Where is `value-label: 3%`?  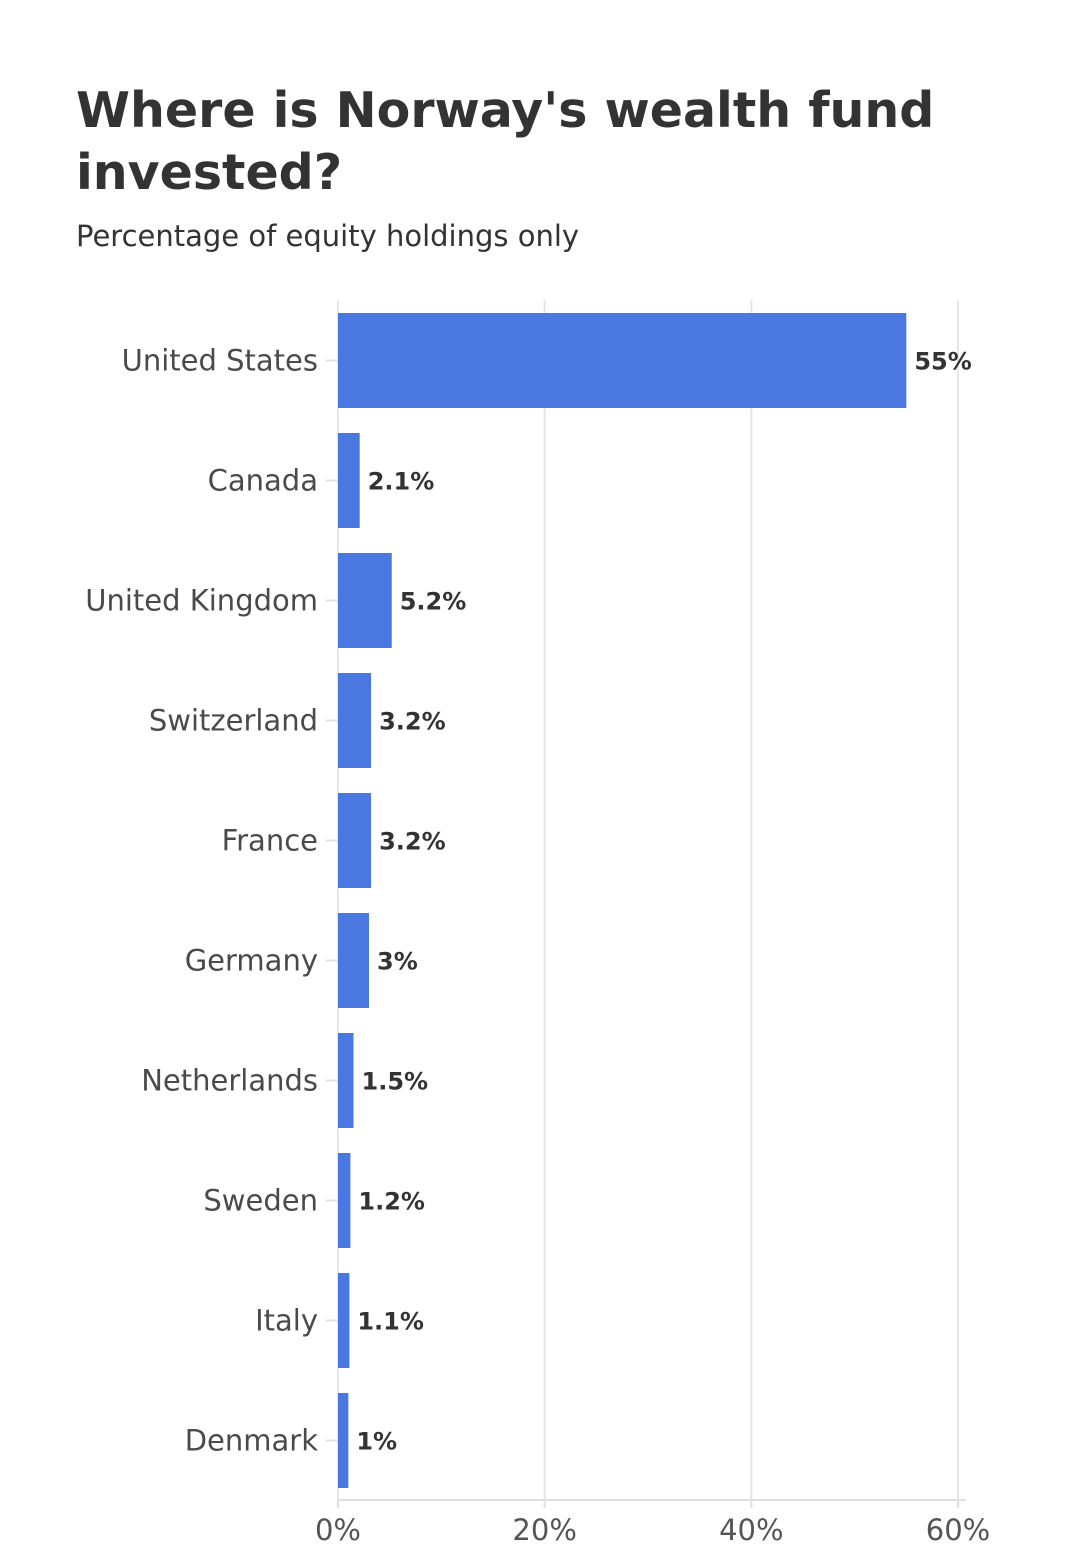 value-label: 3% is located at coordinates (397, 962).